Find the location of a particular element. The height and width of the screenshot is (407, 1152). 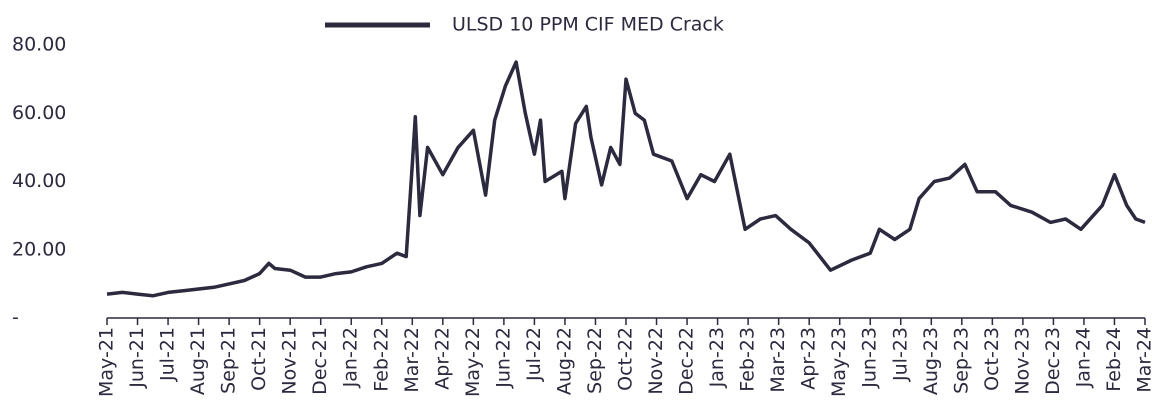

x-tick-label: Feb-24 is located at coordinates (1114, 359).